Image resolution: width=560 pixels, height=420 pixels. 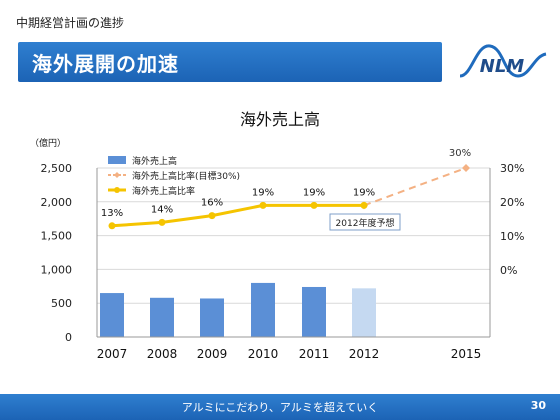 I want to click on y-right-tick: 10%, so click(x=512, y=236).